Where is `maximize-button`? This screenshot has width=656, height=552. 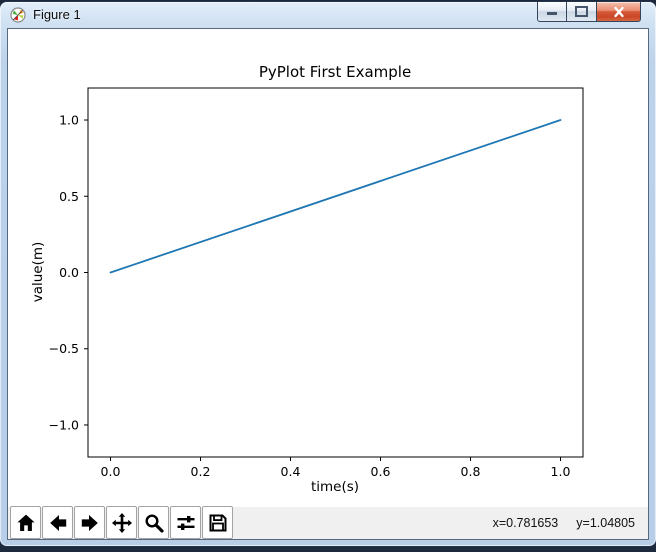
maximize-button is located at coordinates (581, 12).